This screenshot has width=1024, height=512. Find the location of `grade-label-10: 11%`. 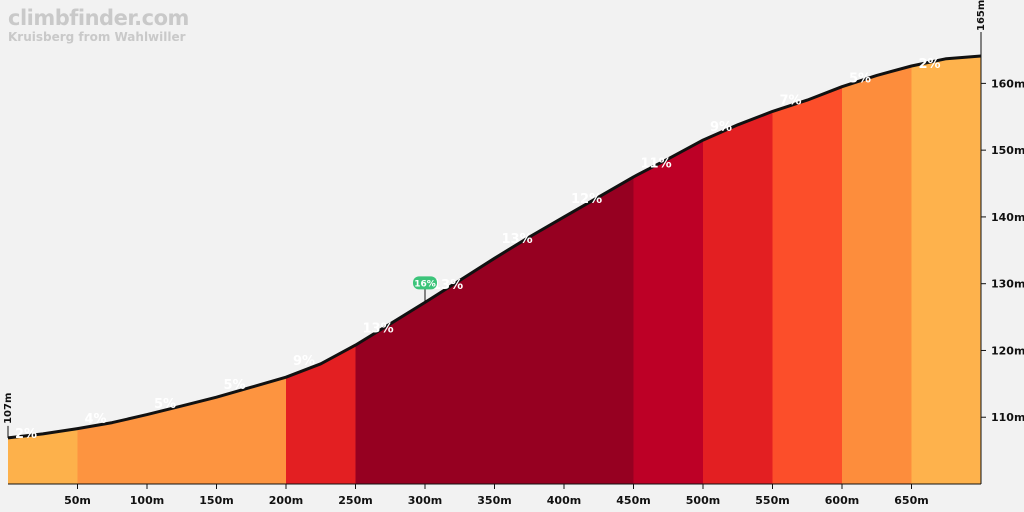

grade-label-10: 11% is located at coordinates (656, 164).